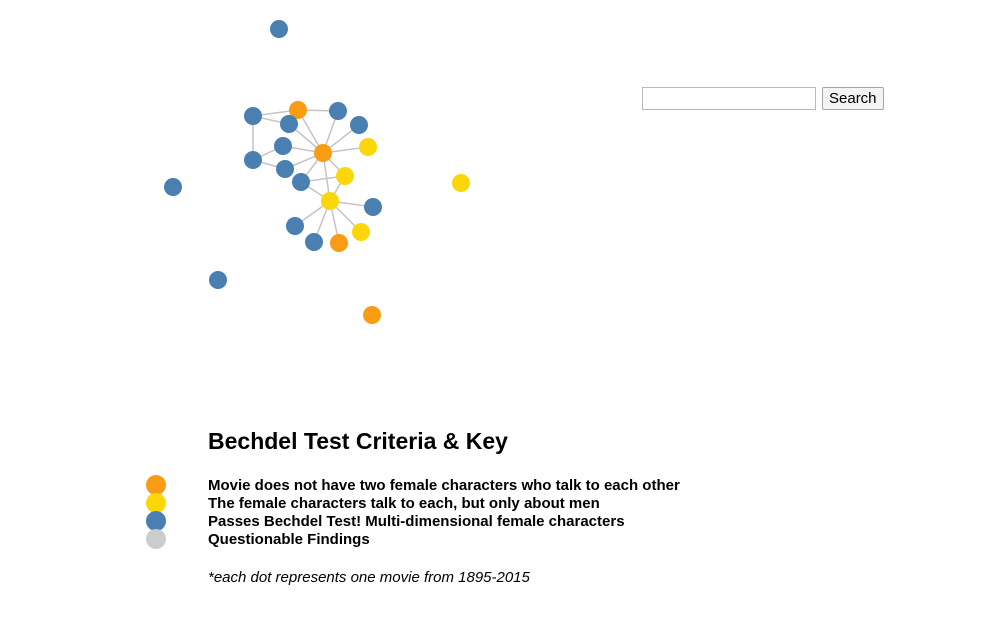 This screenshot has height=628, width=986. I want to click on legend-label: Questionable Findings, so click(289, 539).